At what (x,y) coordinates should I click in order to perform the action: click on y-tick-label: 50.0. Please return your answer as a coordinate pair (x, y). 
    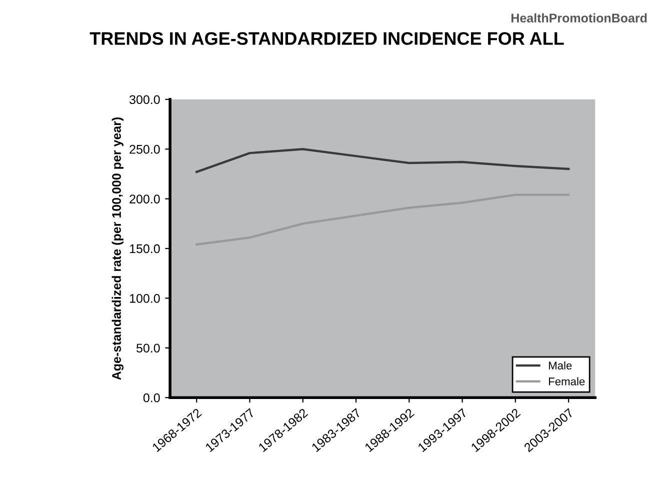
    Looking at the image, I should click on (148, 348).